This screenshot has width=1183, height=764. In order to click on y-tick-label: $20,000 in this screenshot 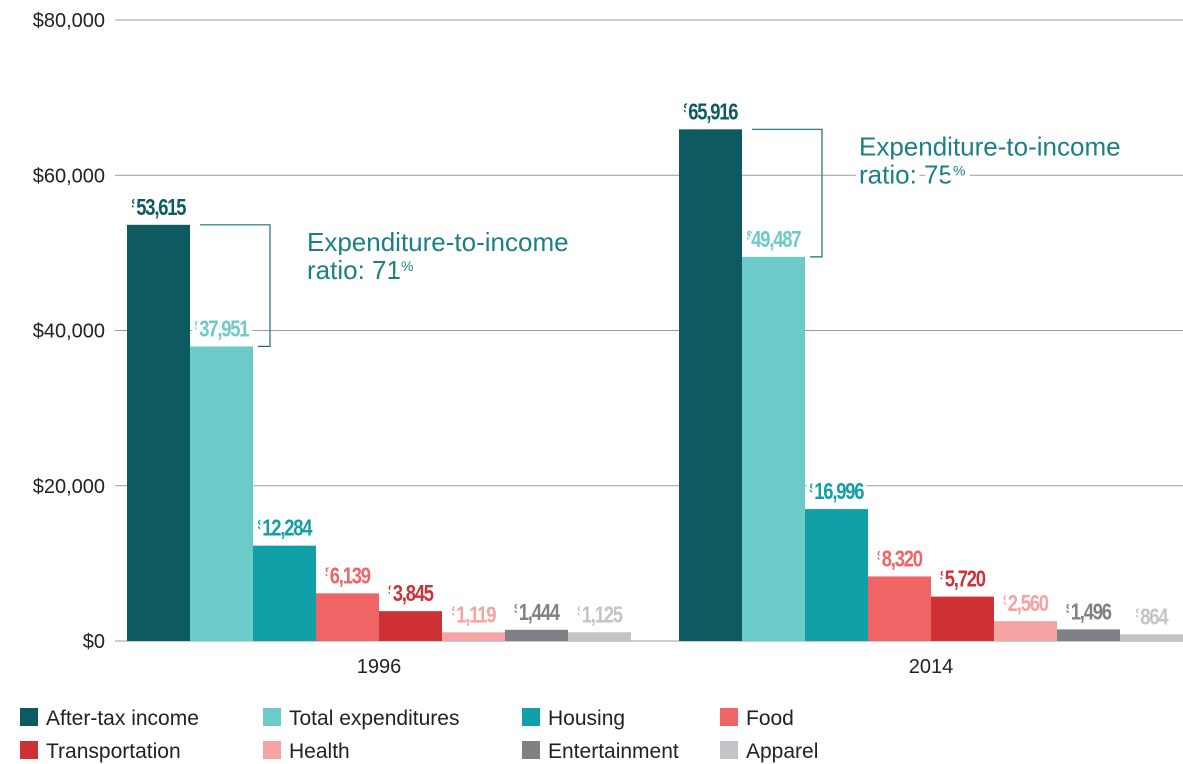, I will do `click(69, 487)`.